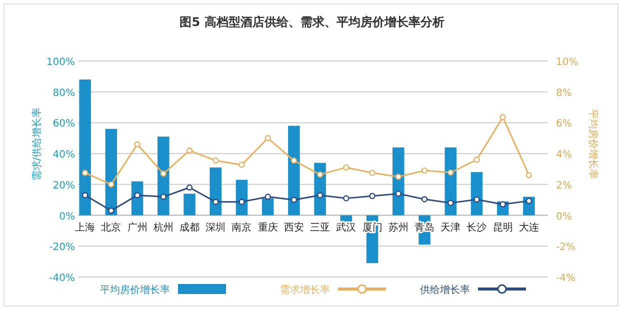  I want to click on y2-tick-label: 2%, so click(564, 186).